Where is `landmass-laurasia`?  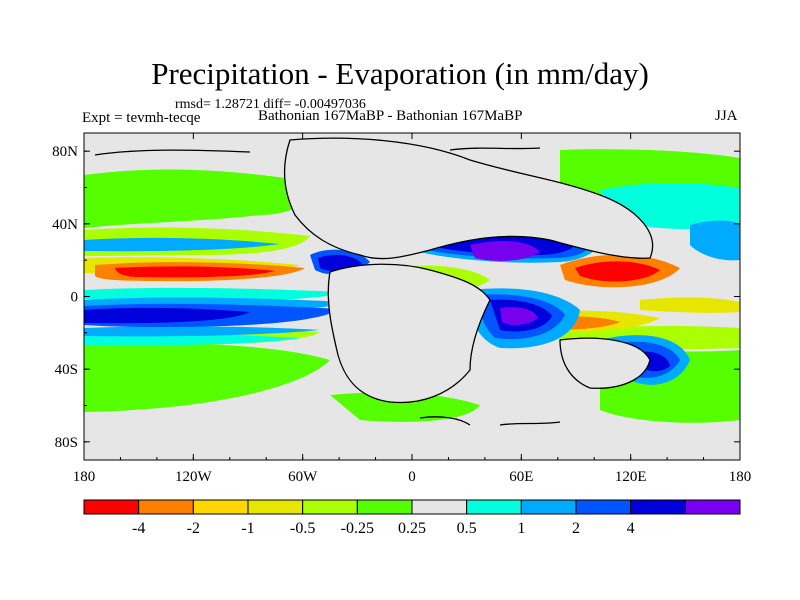
landmass-laurasia is located at coordinates (468, 198).